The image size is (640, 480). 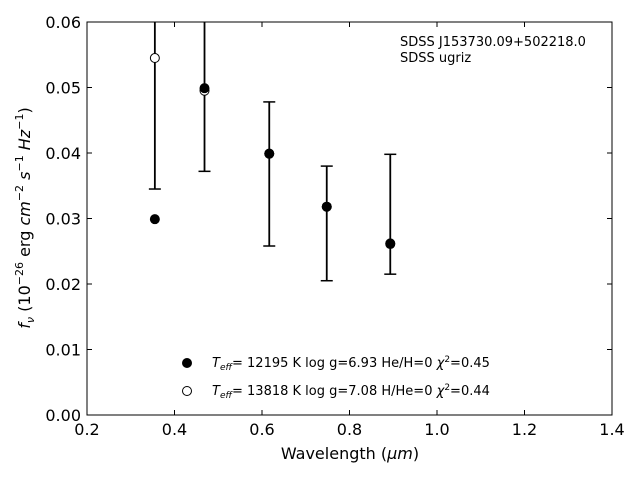 What do you see at coordinates (63, 219) in the screenshot?
I see `y-tick-label: 0.03` at bounding box center [63, 219].